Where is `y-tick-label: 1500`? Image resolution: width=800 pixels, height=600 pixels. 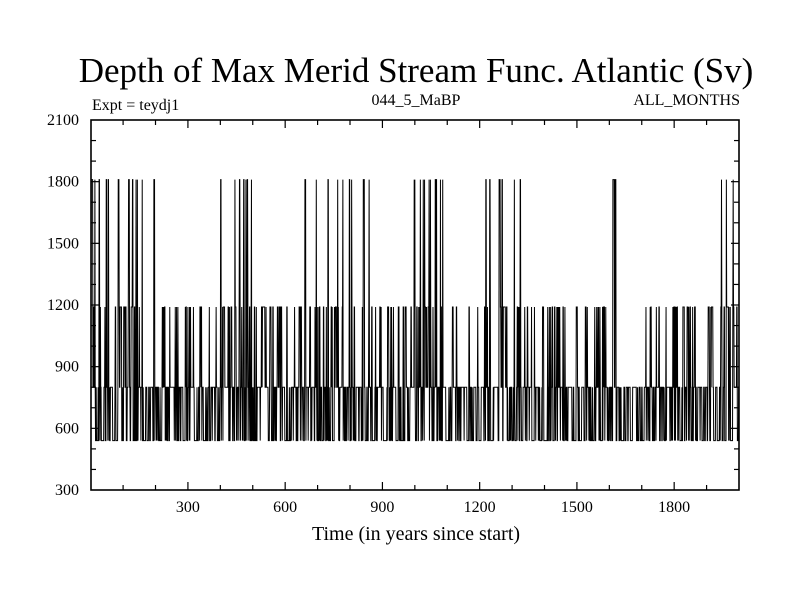 y-tick-label: 1500 is located at coordinates (63, 243).